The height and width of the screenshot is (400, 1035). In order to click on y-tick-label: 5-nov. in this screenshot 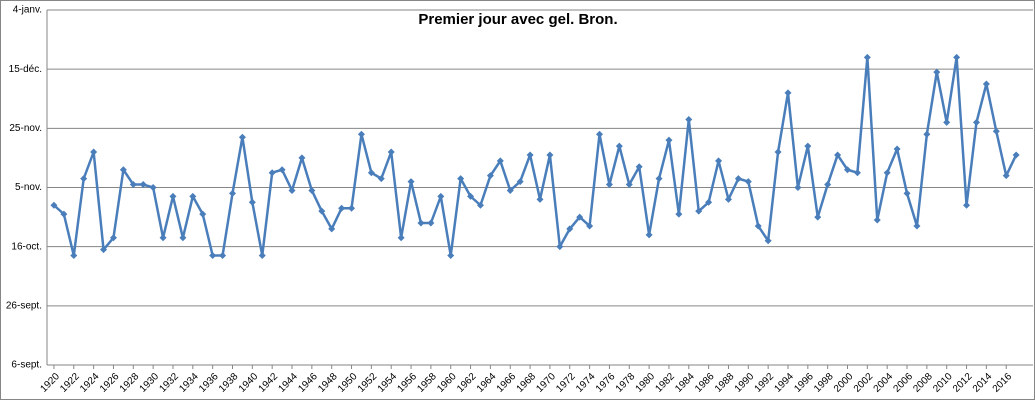, I will do `click(28, 187)`.